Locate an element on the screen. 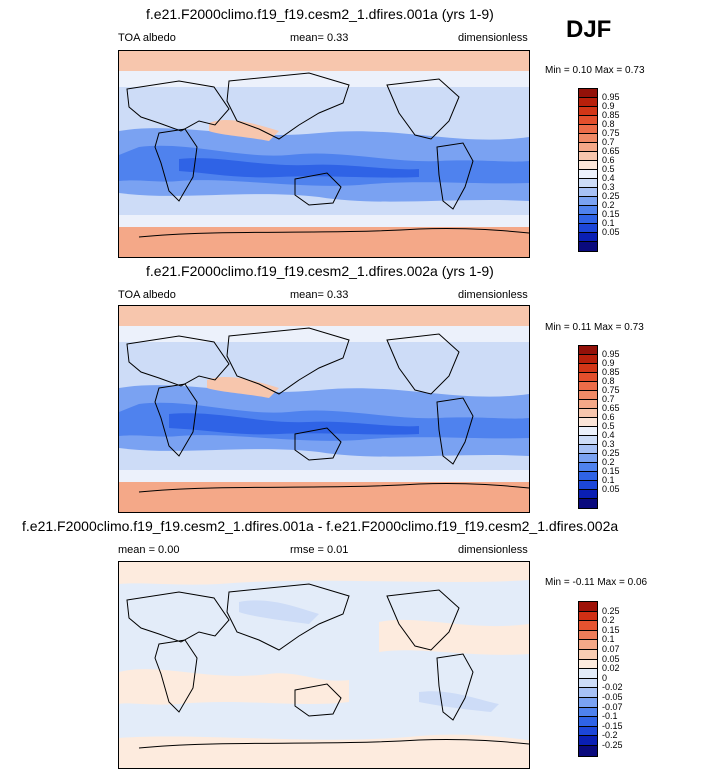 This screenshot has width=709, height=774. panel-1-mean-label: mean= 0.33 is located at coordinates (319, 38).